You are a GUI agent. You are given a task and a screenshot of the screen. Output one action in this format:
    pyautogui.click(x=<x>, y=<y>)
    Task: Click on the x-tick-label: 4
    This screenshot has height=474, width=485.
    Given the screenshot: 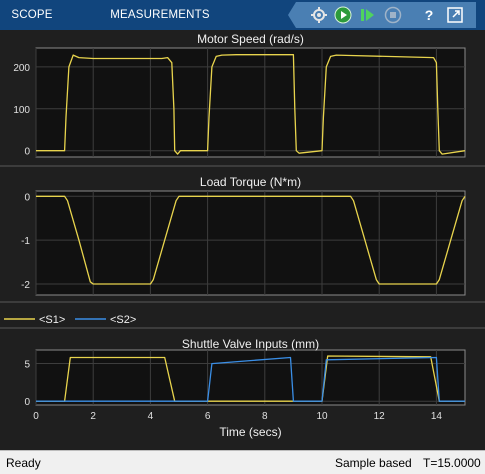 What is the action you would take?
    pyautogui.click(x=151, y=416)
    